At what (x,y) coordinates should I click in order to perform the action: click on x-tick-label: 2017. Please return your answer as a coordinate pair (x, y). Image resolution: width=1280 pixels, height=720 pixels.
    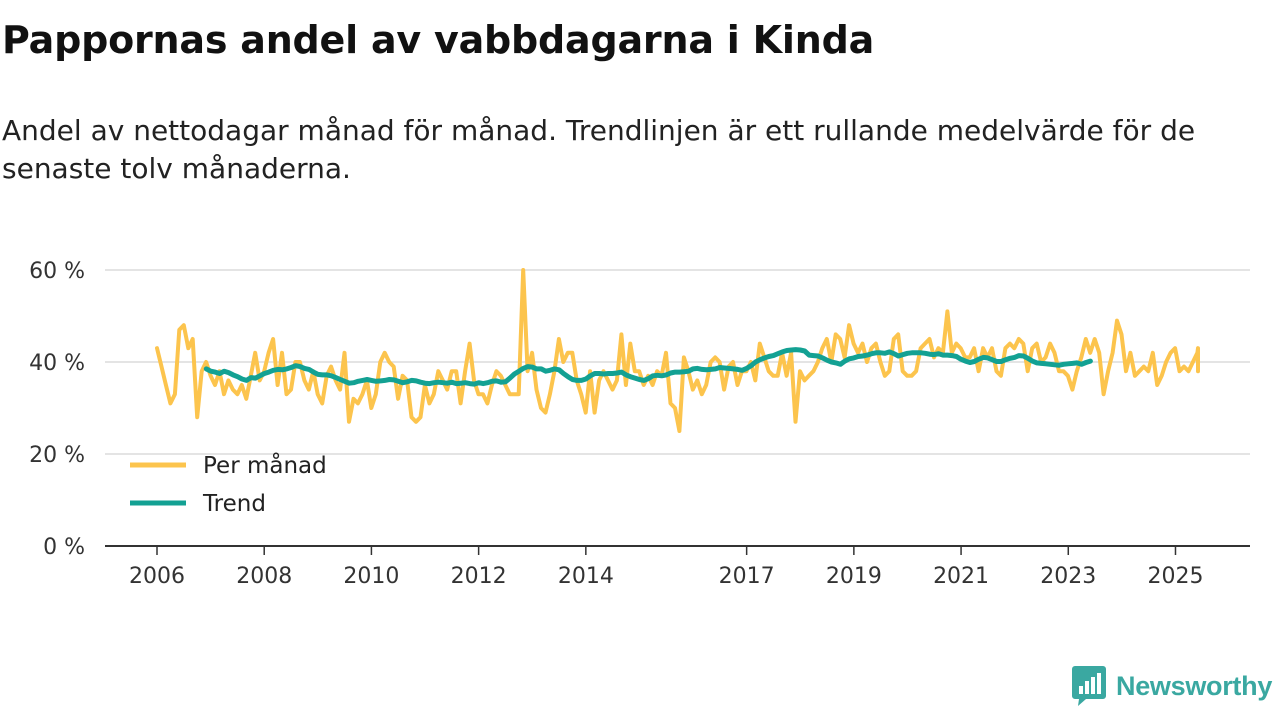
    Looking at the image, I should click on (747, 576).